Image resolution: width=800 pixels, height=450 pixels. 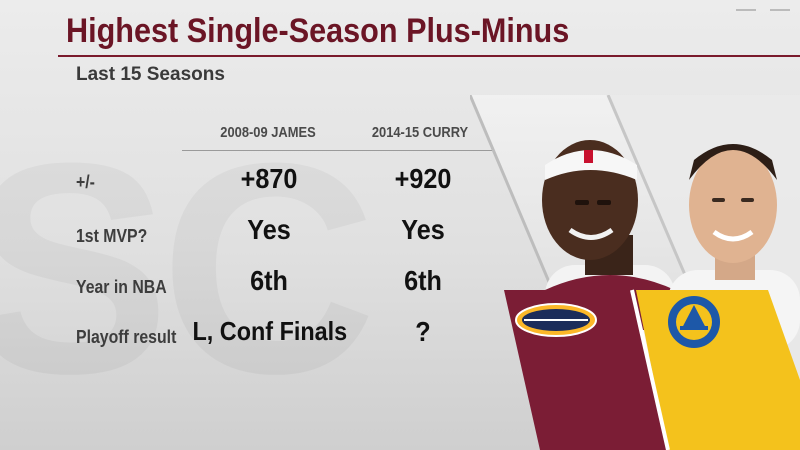 What do you see at coordinates (423, 331) in the screenshot?
I see `cell-curry-playoff: ?` at bounding box center [423, 331].